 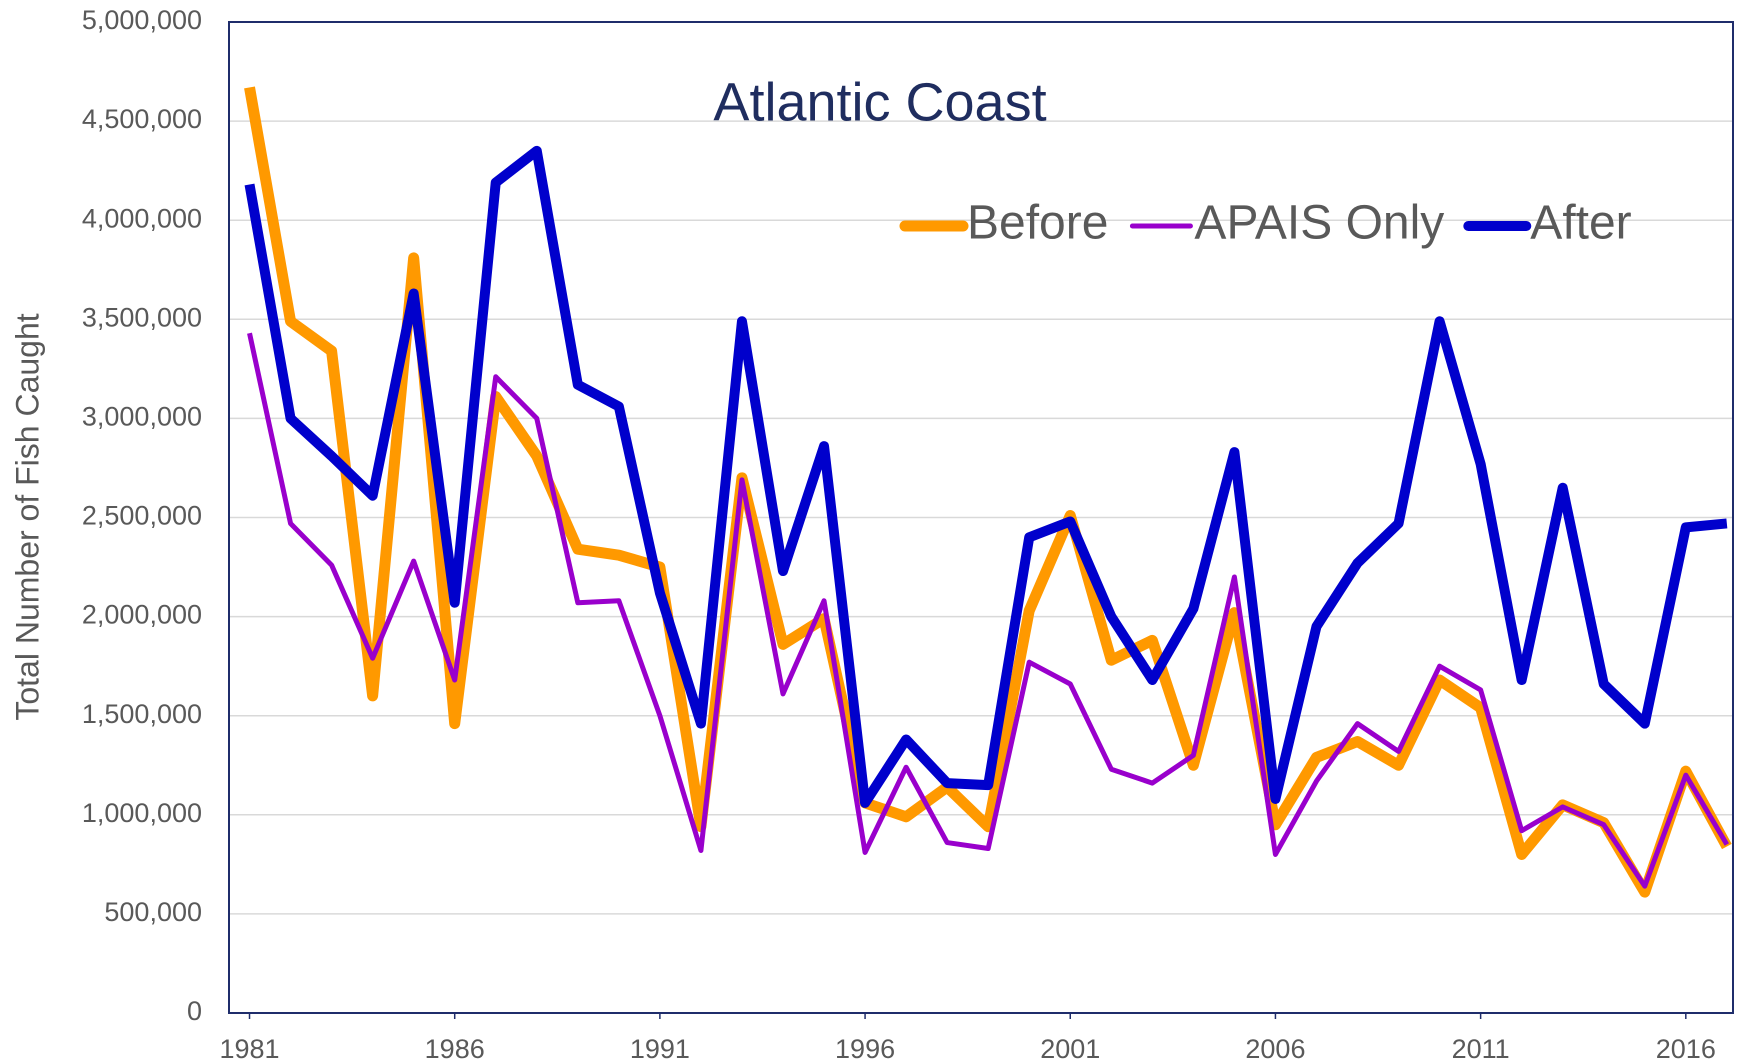 What do you see at coordinates (249, 1049) in the screenshot?
I see `x-tick-label: 1981` at bounding box center [249, 1049].